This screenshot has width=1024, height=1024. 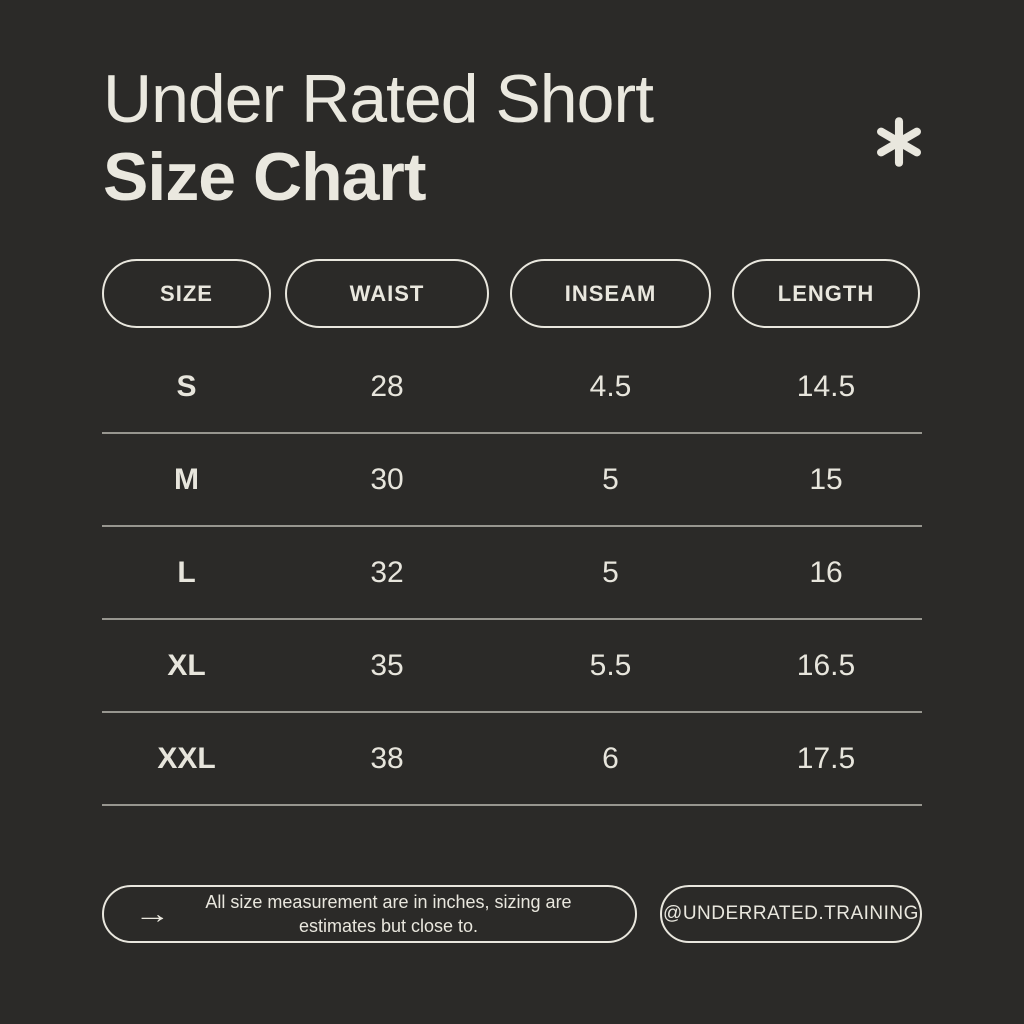 I want to click on length-cell: 16.5, so click(x=826, y=665).